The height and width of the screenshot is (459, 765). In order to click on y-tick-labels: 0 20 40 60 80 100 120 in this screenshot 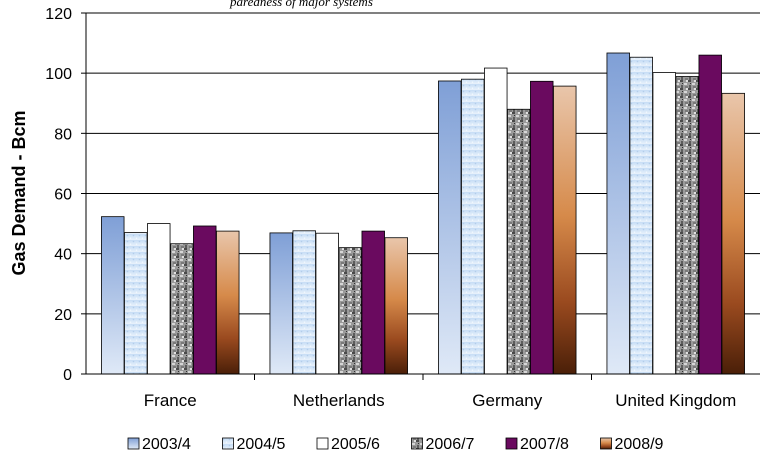, I will do `click(65, 195)`.